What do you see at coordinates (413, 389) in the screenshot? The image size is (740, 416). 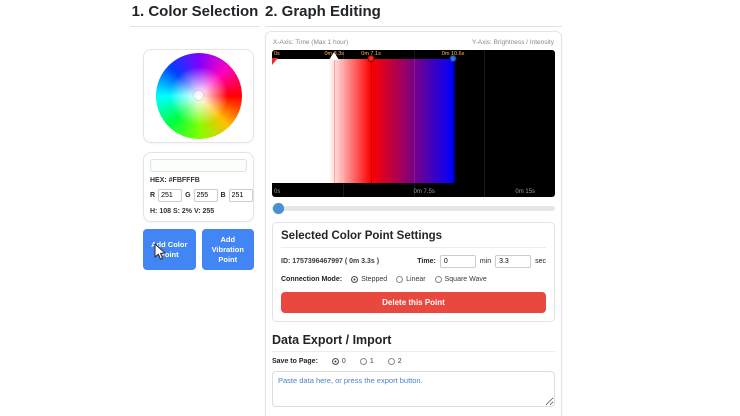 I see `data-import-textarea` at bounding box center [413, 389].